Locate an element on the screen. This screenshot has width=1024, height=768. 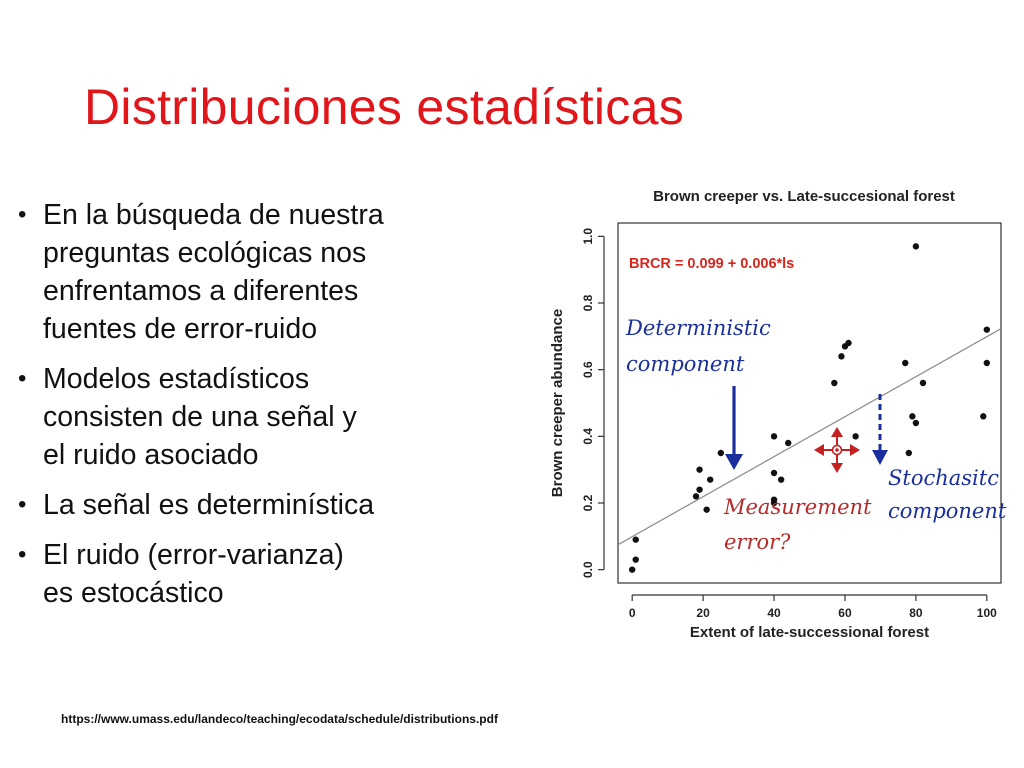
deterministic-label-line2: component is located at coordinates (685, 364).